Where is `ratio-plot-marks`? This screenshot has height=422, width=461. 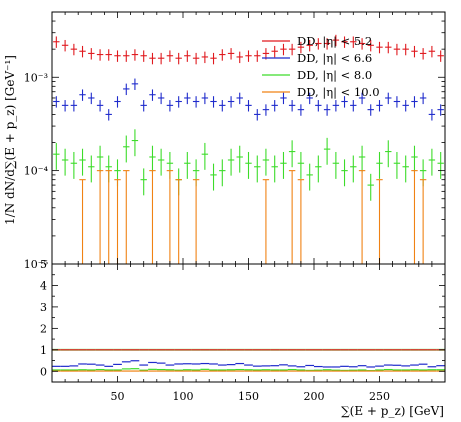 ratio-plot-marks is located at coordinates (248, 360).